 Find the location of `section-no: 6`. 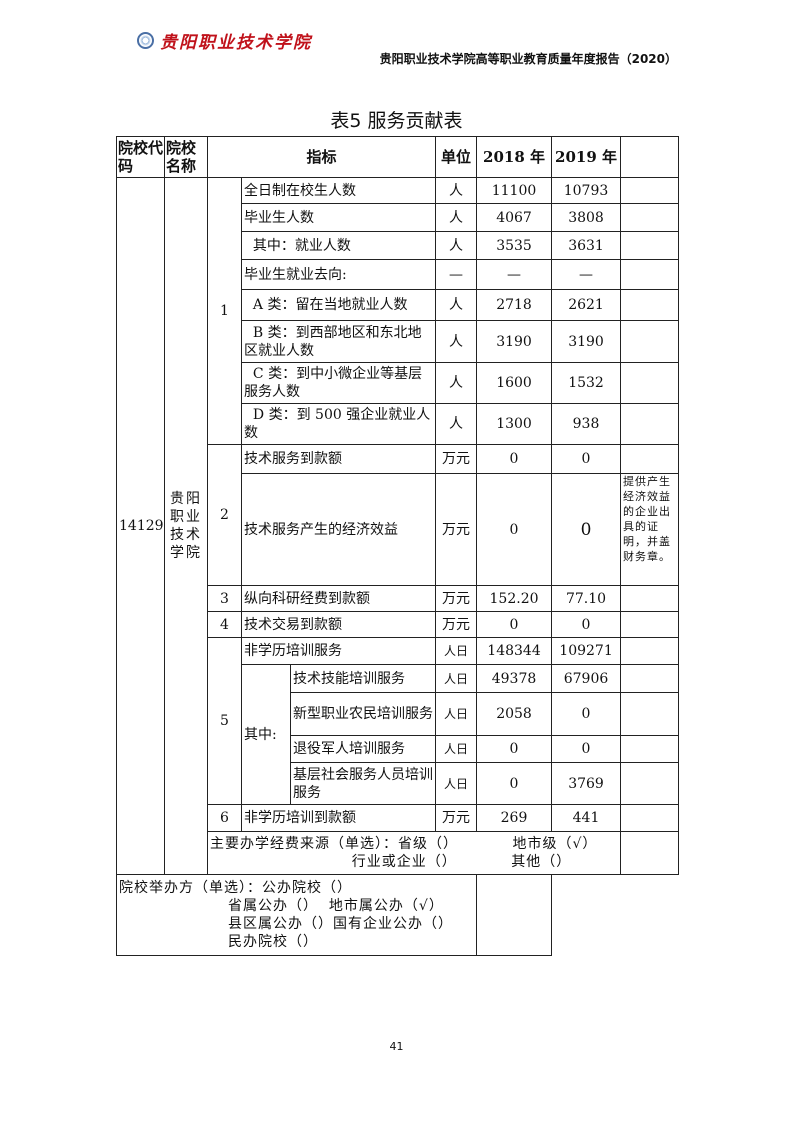

section-no: 6 is located at coordinates (224, 818).